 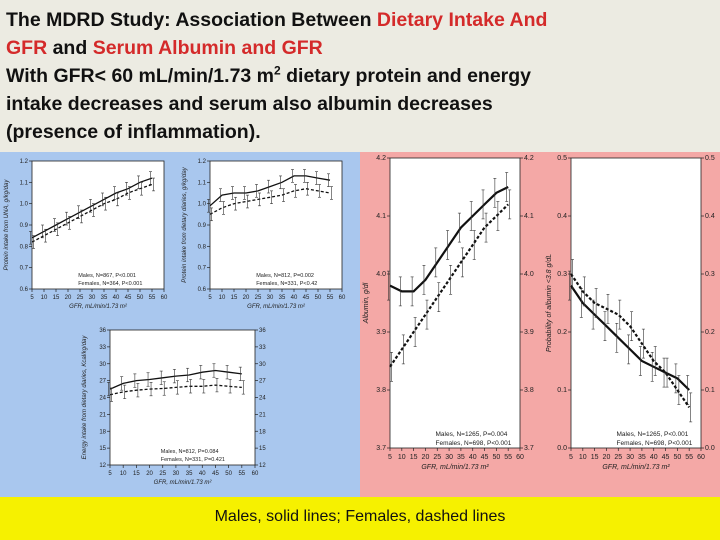 What do you see at coordinates (562, 274) in the screenshot?
I see `y-tick-label: 0.3` at bounding box center [562, 274].